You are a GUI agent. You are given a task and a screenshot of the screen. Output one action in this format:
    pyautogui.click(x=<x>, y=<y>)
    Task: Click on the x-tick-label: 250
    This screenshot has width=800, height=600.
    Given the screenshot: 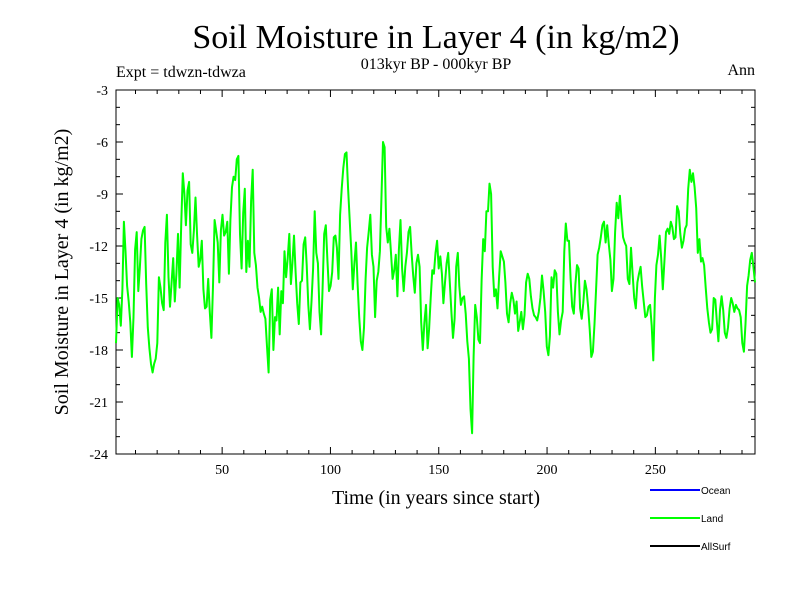 What is the action you would take?
    pyautogui.click(x=655, y=470)
    